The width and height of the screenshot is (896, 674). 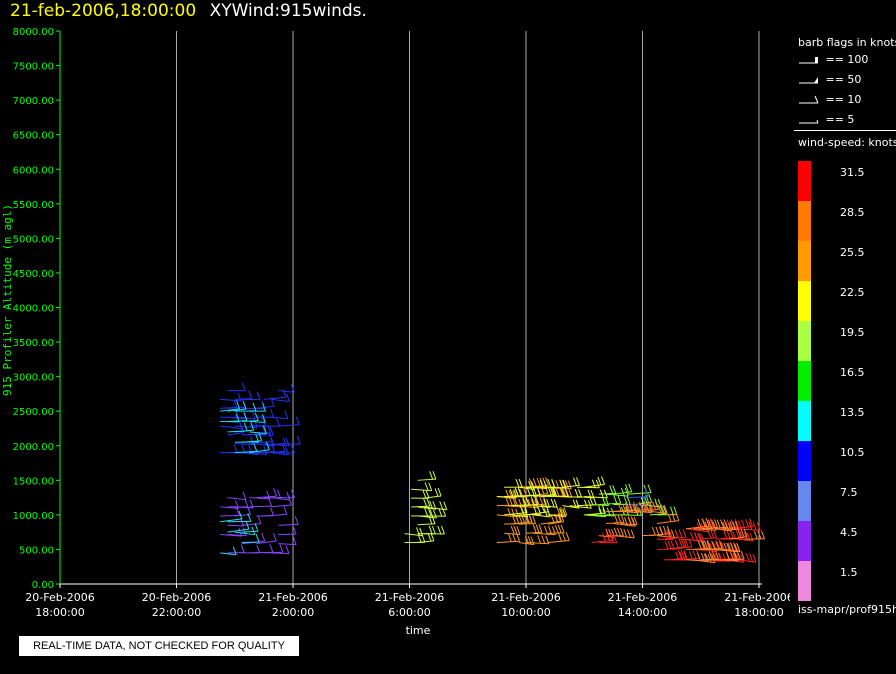 I want to click on y-tick-label: 6500.00, so click(x=33, y=136).